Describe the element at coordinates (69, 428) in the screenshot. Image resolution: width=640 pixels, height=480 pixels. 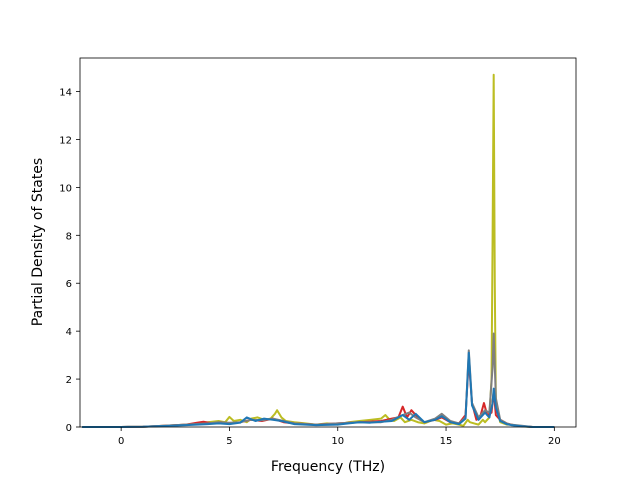
I see `y-tick-label: 0` at that location.